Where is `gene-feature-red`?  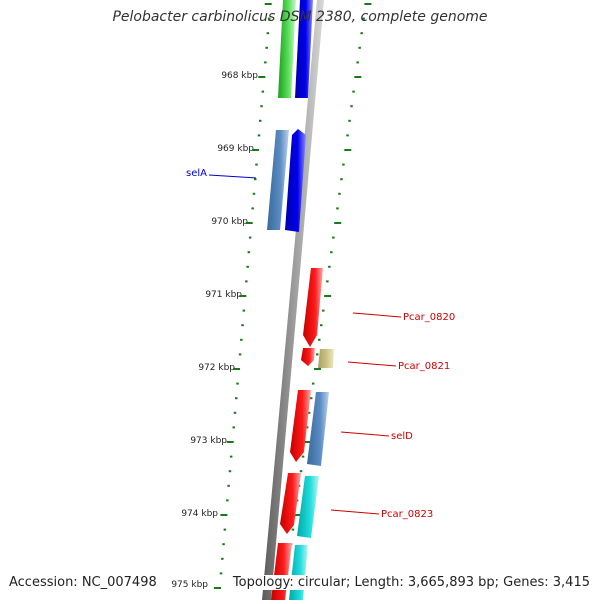
gene-feature-red is located at coordinates (290, 503).